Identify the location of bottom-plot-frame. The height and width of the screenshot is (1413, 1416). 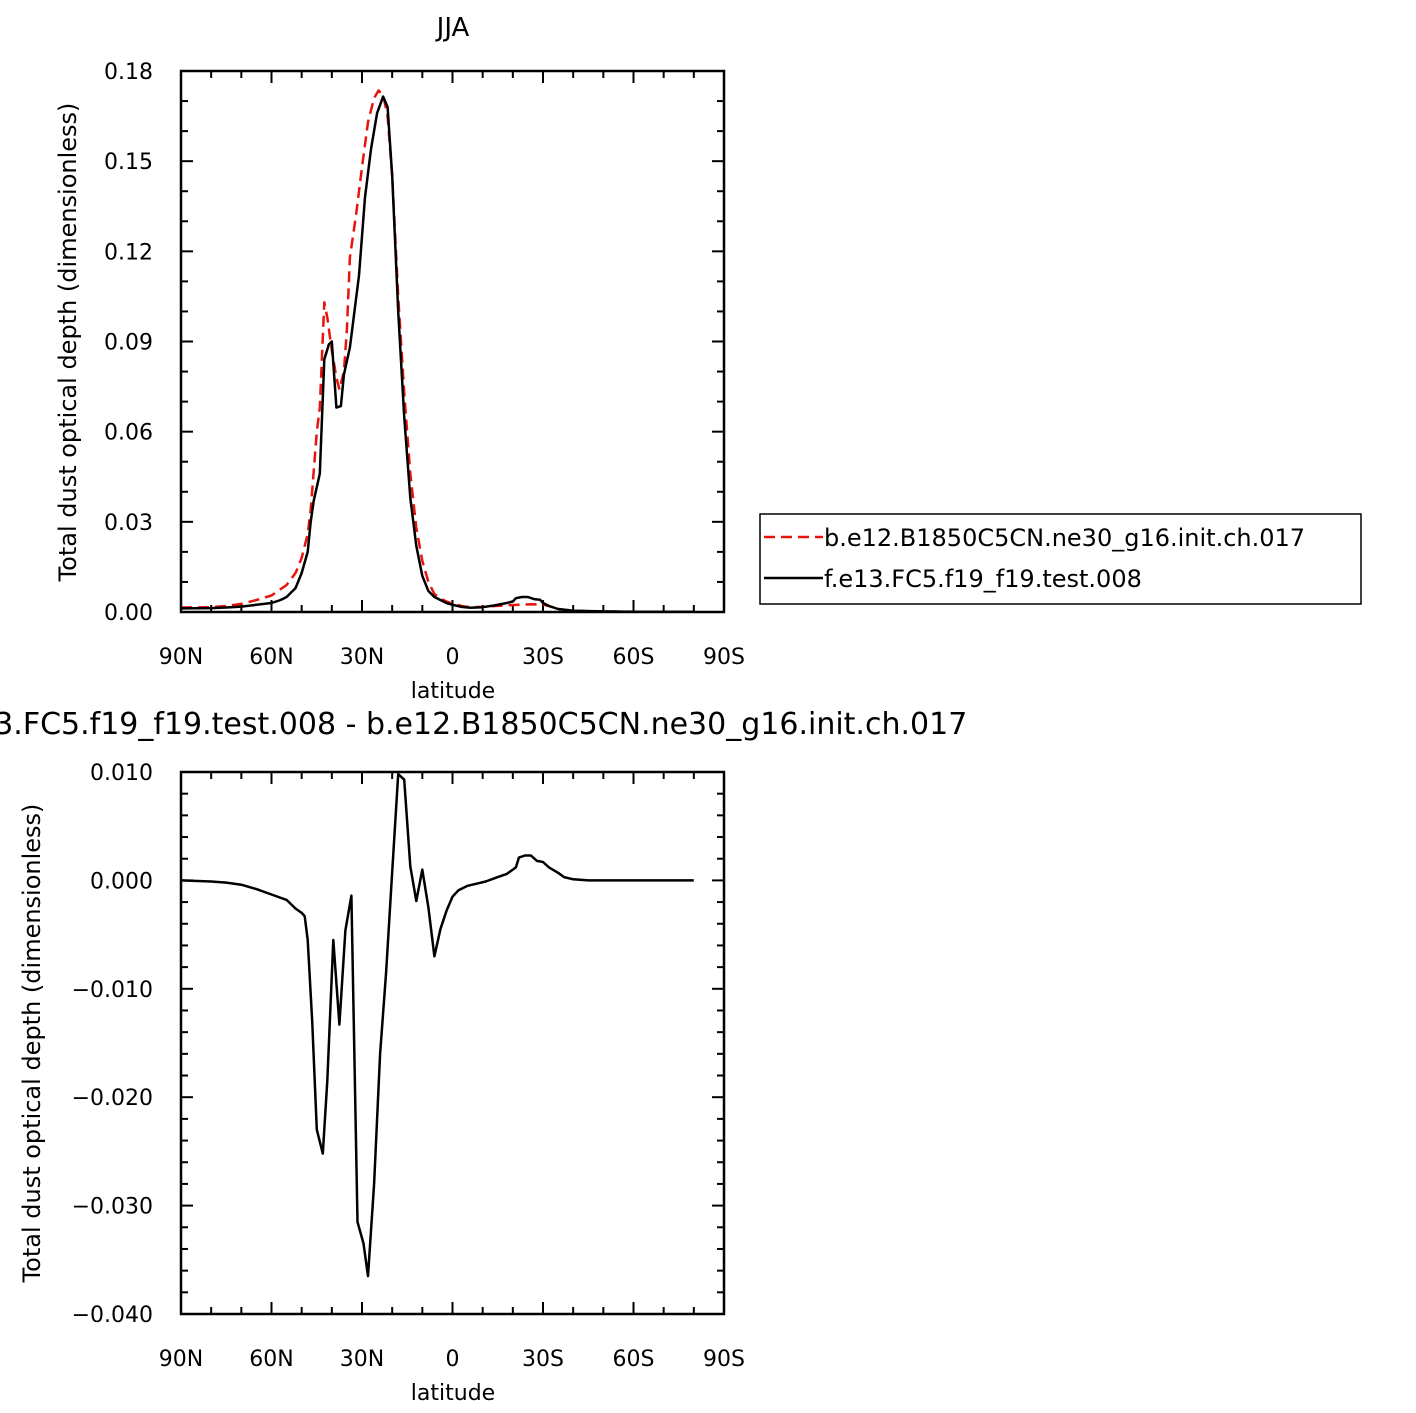
(452, 1043).